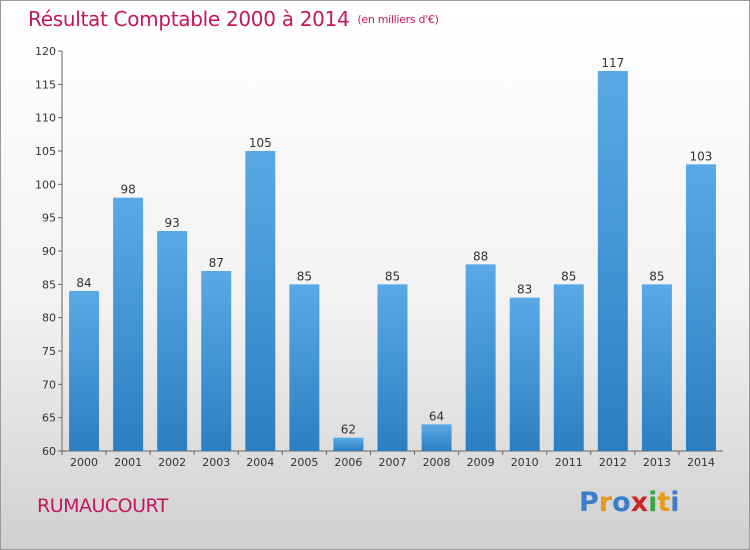  Describe the element at coordinates (605, 502) in the screenshot. I see `logo-letter: r` at that location.